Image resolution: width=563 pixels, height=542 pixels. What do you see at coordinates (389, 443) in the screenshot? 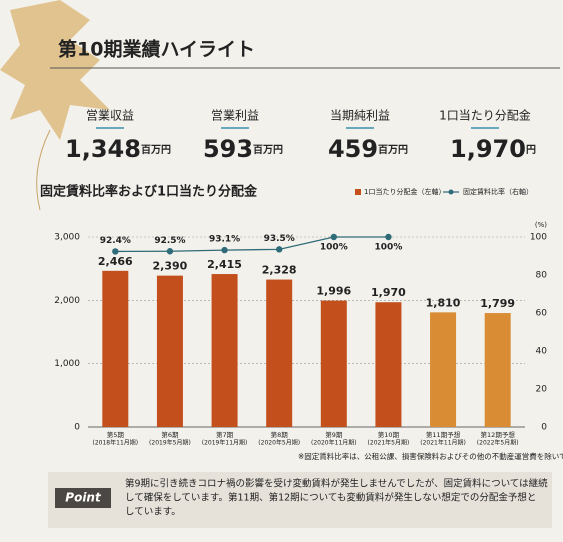
I see `x-tick-sublabel: (2021年5月期)` at bounding box center [389, 443].